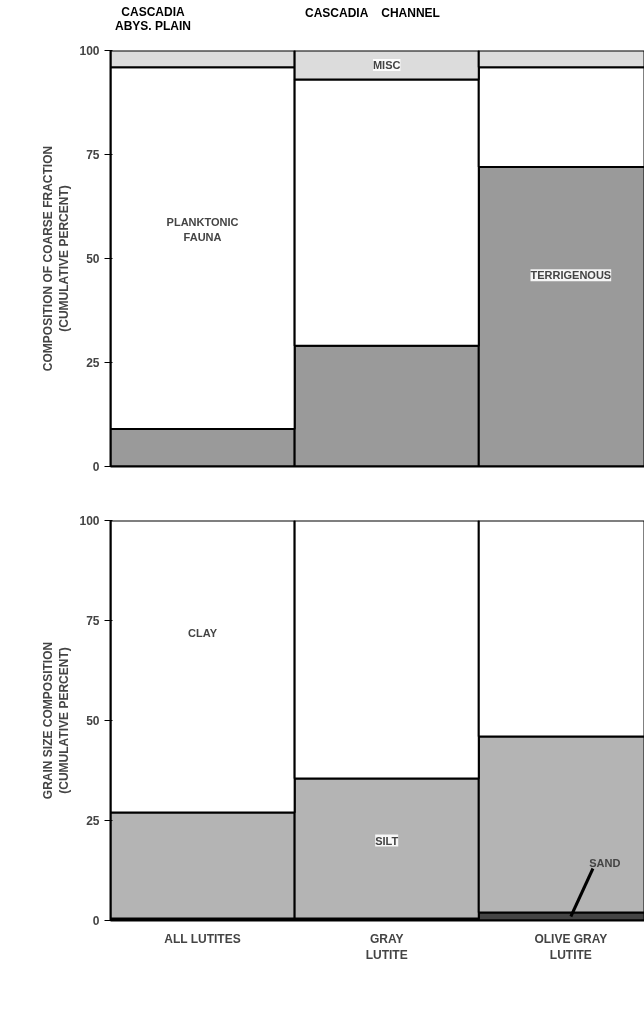  What do you see at coordinates (386, 947) in the screenshot?
I see `x-tick-label: GRAY LUTITE` at bounding box center [386, 947].